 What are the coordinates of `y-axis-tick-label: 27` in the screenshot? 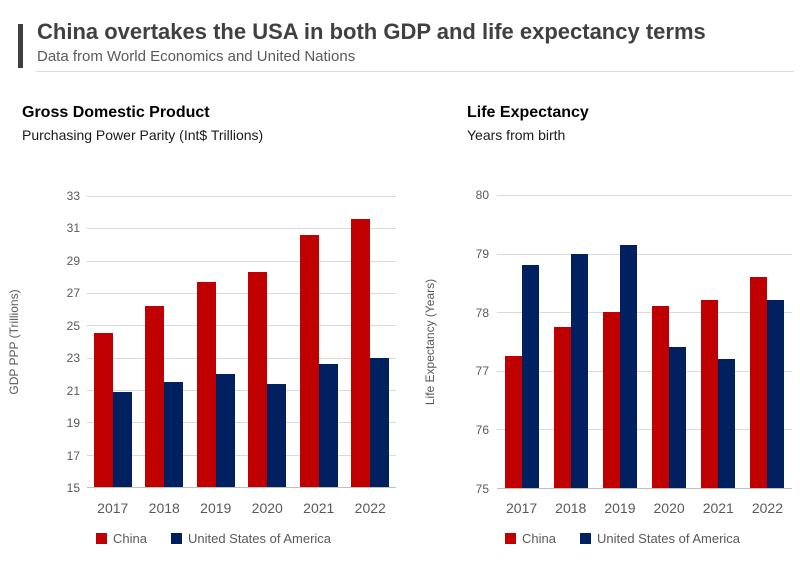 It's located at (73, 293).